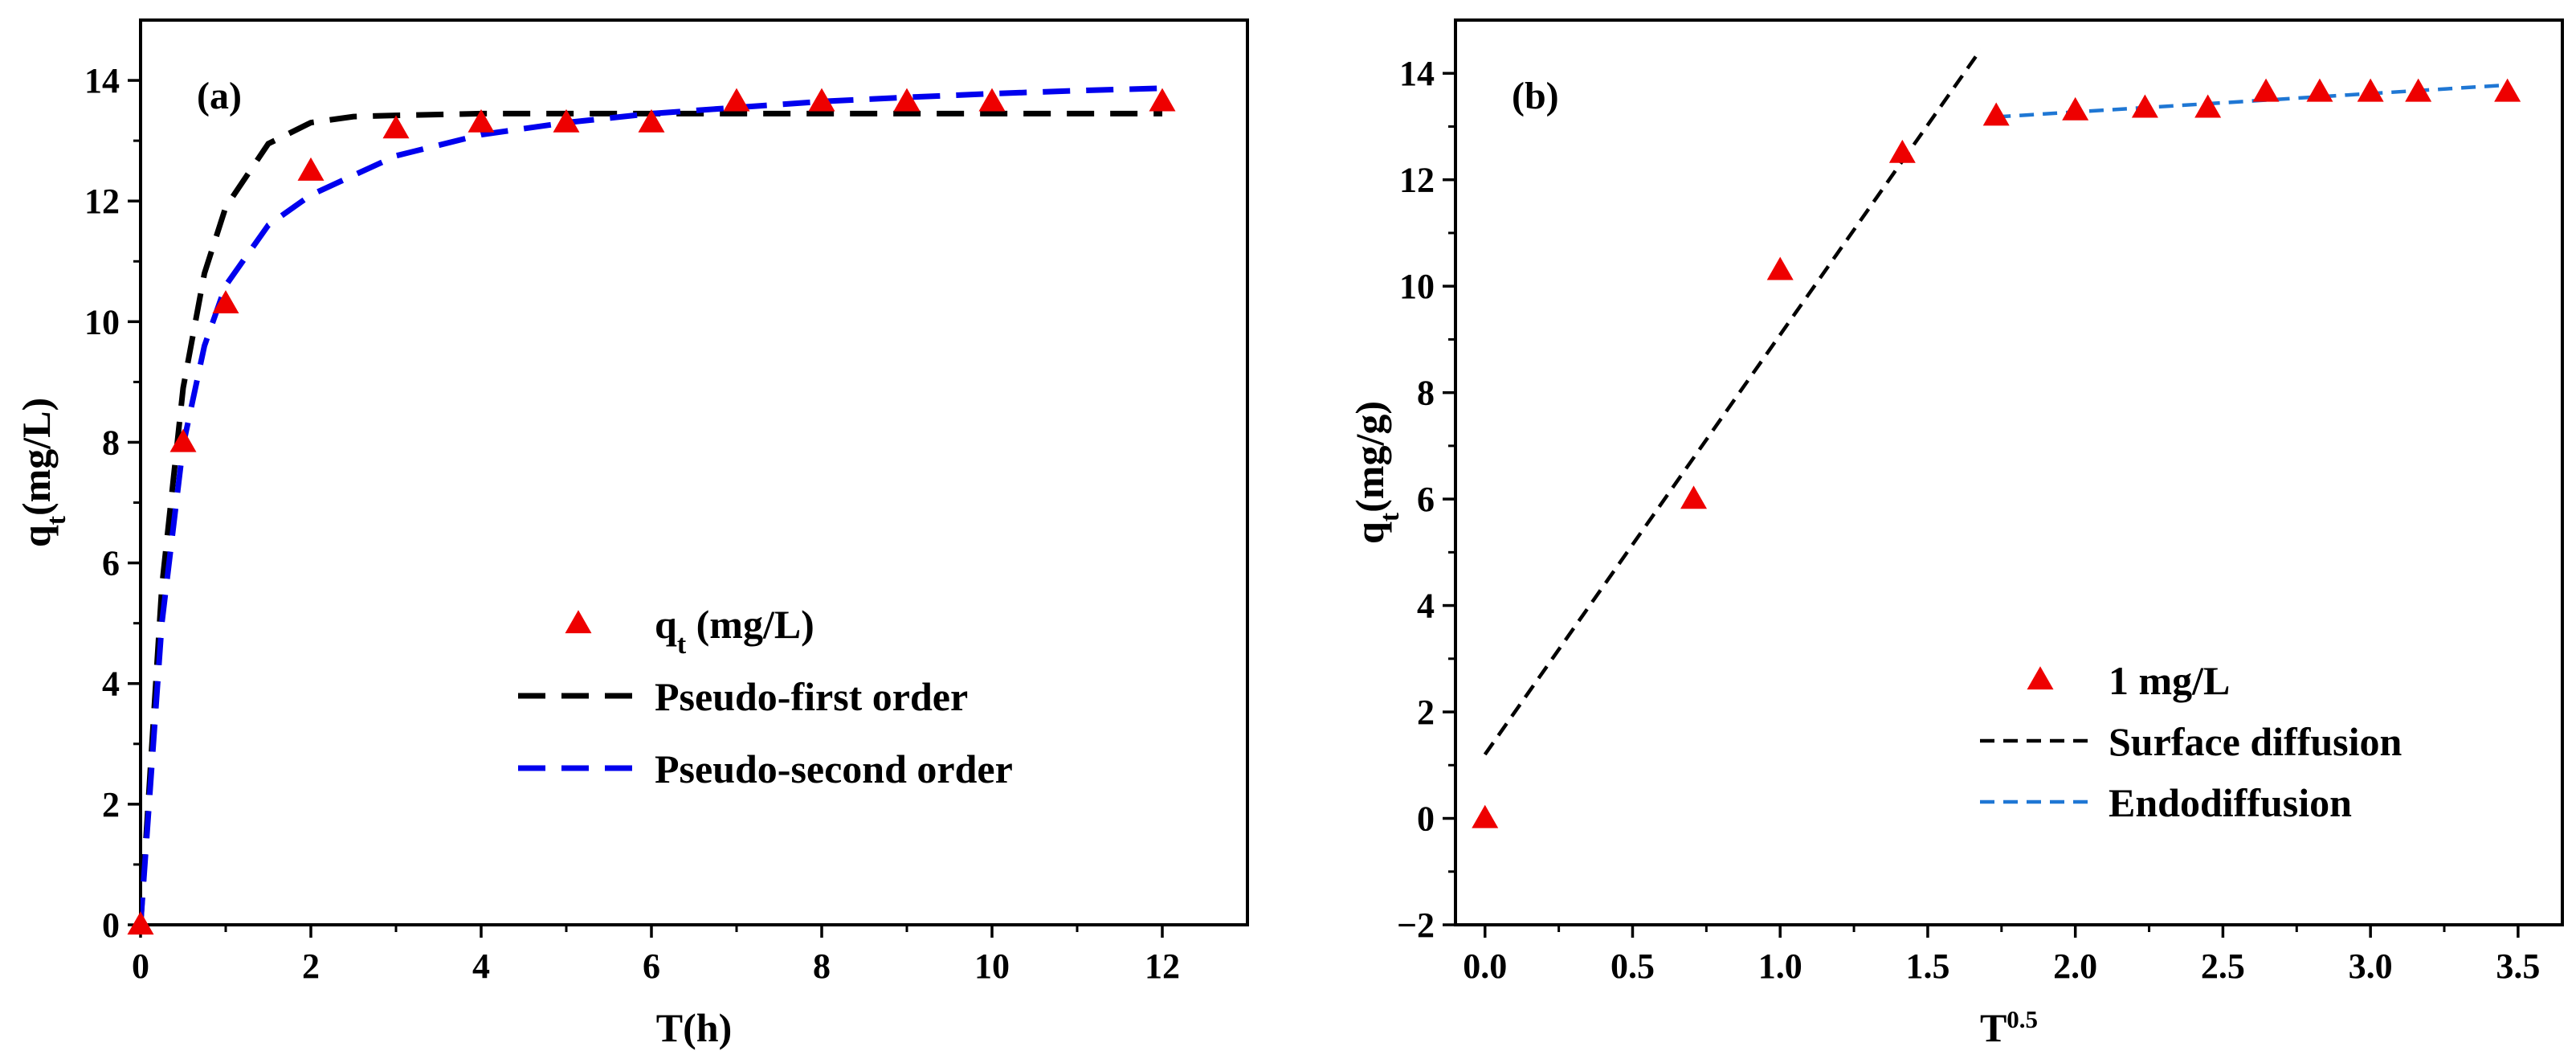 This screenshot has height=1059, width=2576. What do you see at coordinates (42, 473) in the screenshot?
I see `y-axis-label: qt(mg/L)` at bounding box center [42, 473].